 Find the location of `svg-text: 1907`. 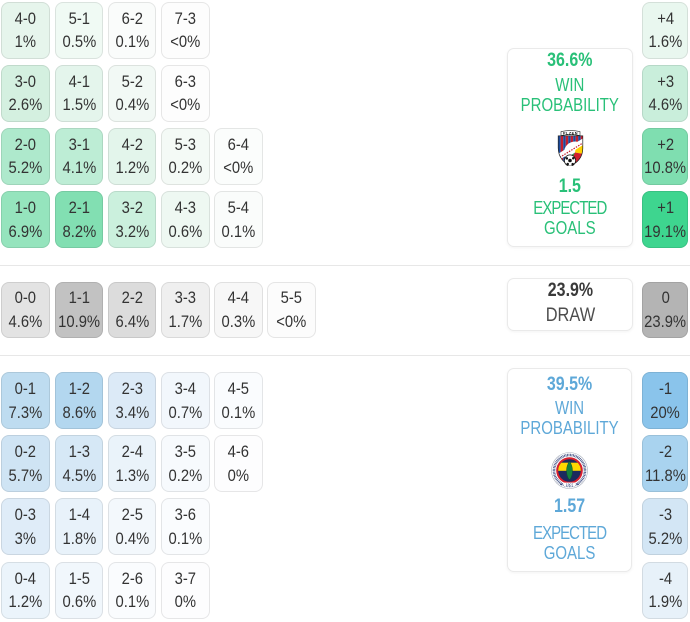

svg-text: 1907 is located at coordinates (570, 485).